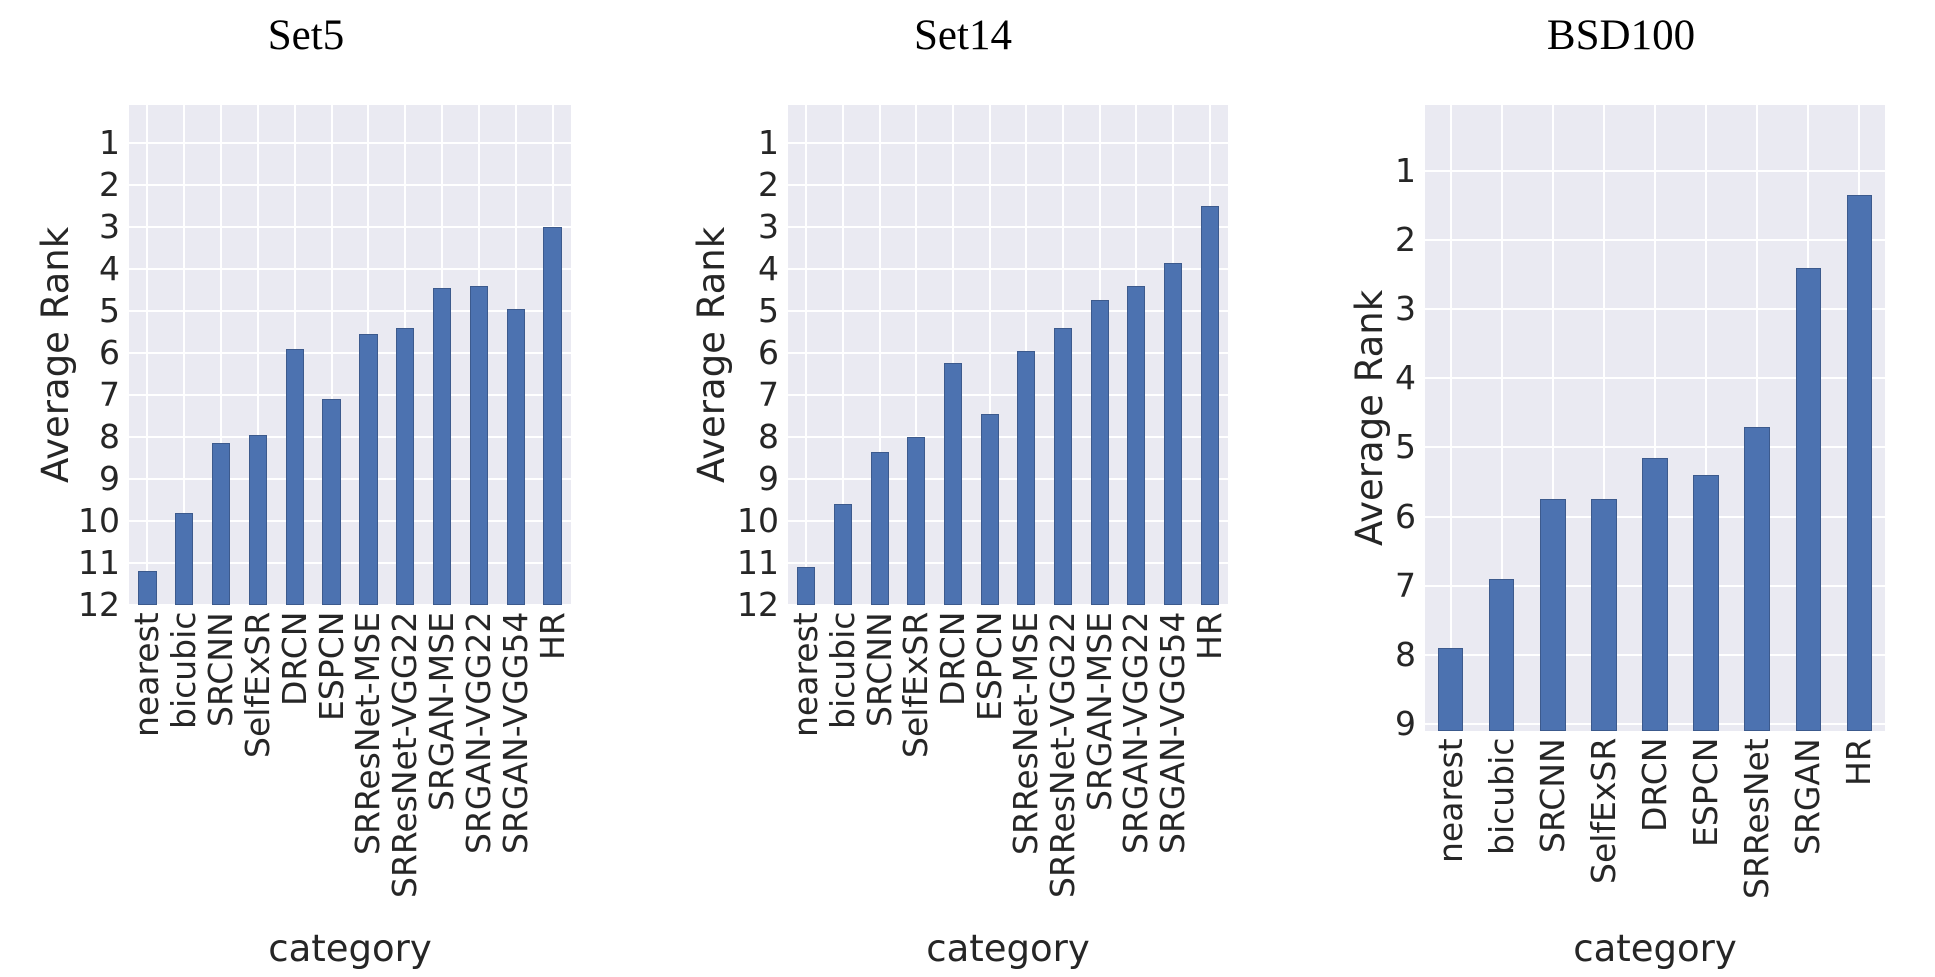 The height and width of the screenshot is (977, 1935). Describe the element at coordinates (109, 268) in the screenshot. I see `y-tick-label: 4` at that location.